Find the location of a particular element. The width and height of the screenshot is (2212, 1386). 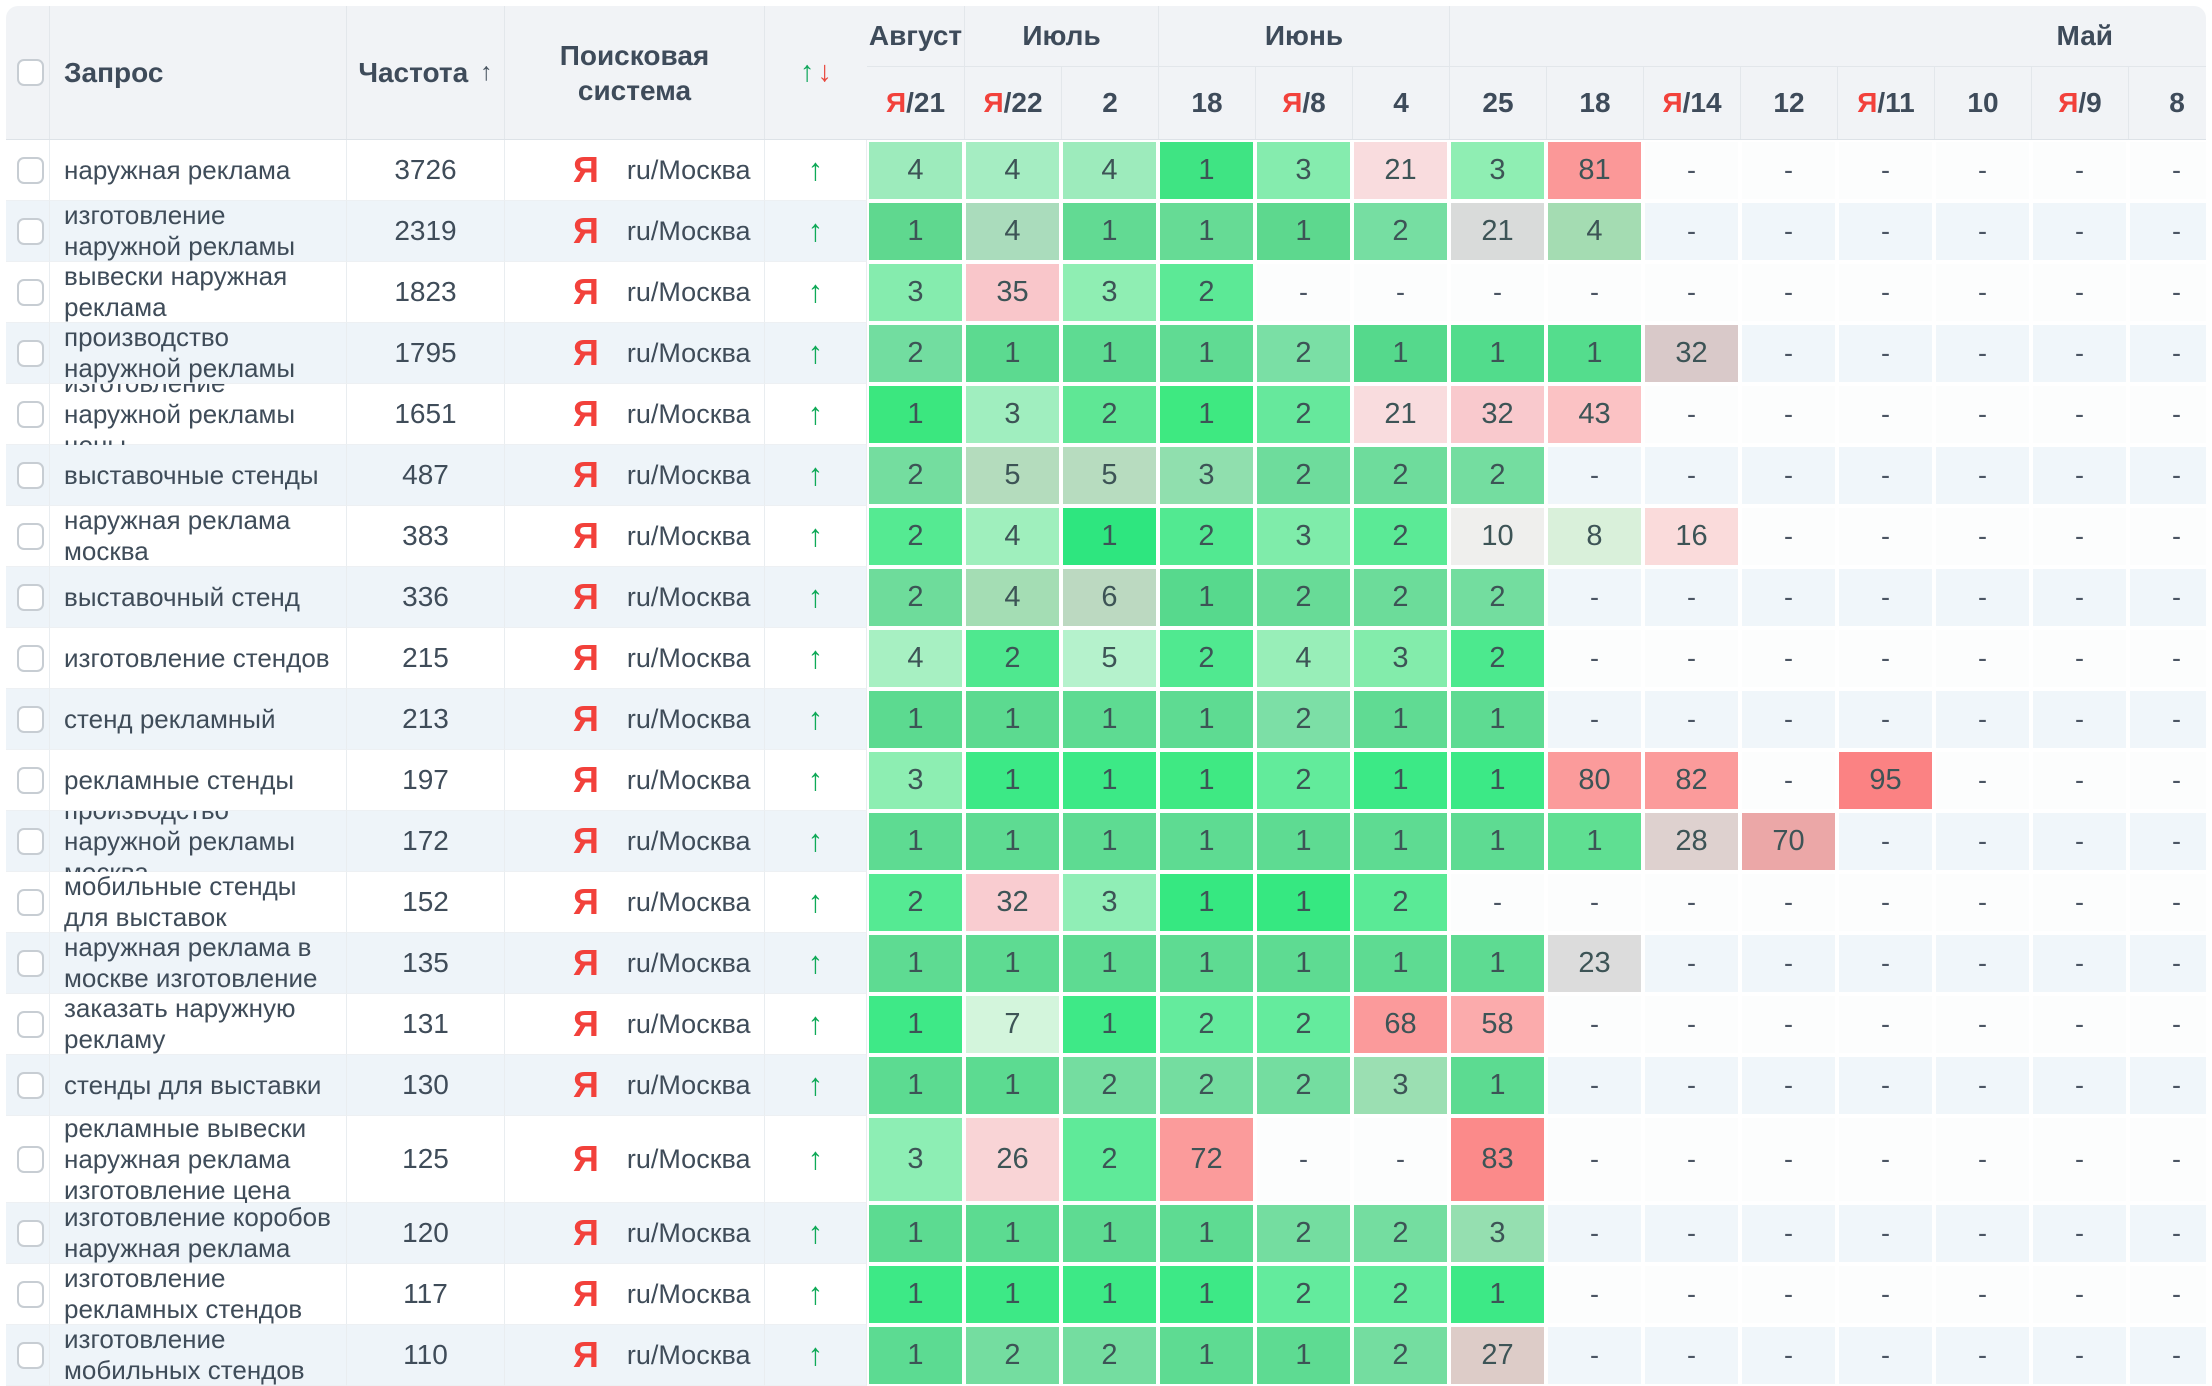

date-column-header: 25 is located at coordinates (1497, 103).